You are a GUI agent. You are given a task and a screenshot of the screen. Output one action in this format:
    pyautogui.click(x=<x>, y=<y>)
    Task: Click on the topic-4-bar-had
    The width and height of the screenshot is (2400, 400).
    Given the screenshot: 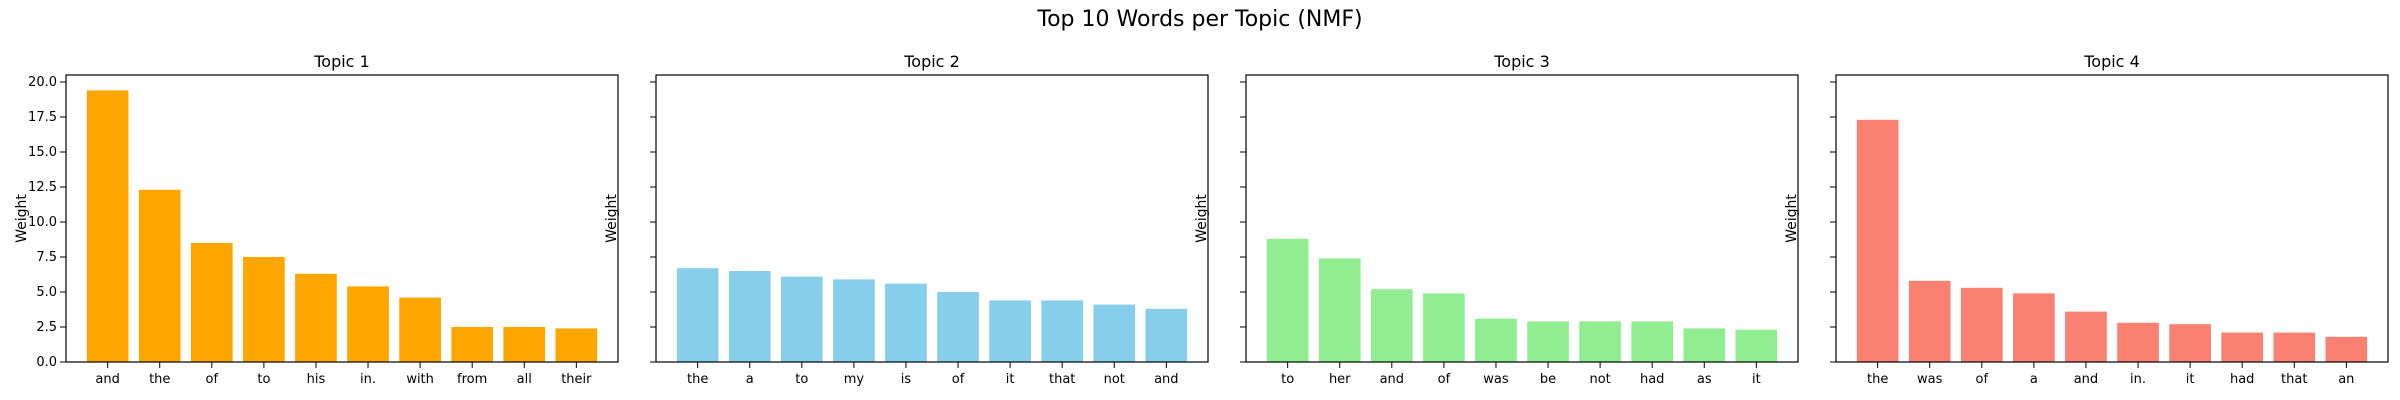 What is the action you would take?
    pyautogui.click(x=2242, y=347)
    